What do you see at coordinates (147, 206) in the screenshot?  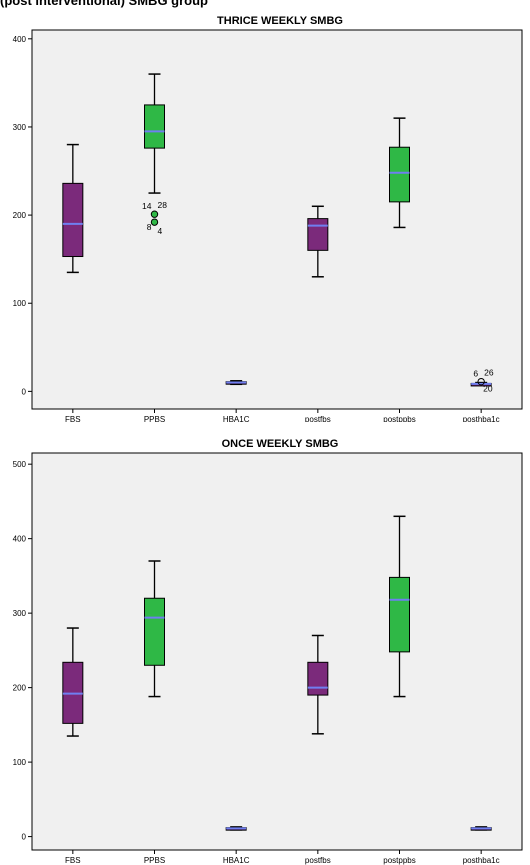 I see `outlier-label: 14` at bounding box center [147, 206].